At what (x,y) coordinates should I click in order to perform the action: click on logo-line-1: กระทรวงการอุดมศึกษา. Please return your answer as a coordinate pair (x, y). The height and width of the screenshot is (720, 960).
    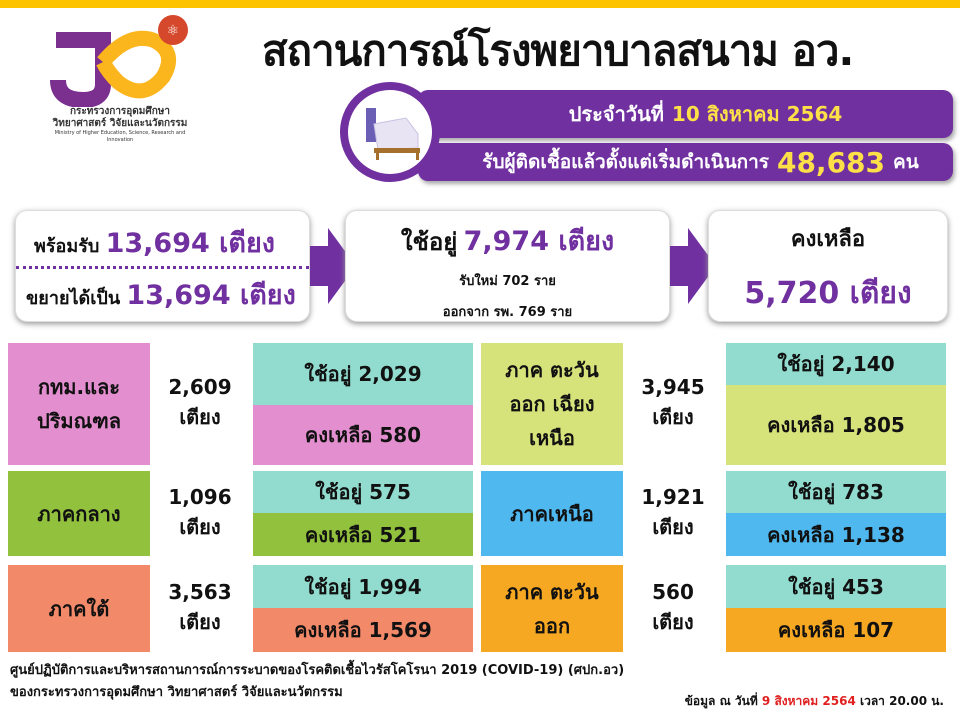
    Looking at the image, I should click on (120, 111).